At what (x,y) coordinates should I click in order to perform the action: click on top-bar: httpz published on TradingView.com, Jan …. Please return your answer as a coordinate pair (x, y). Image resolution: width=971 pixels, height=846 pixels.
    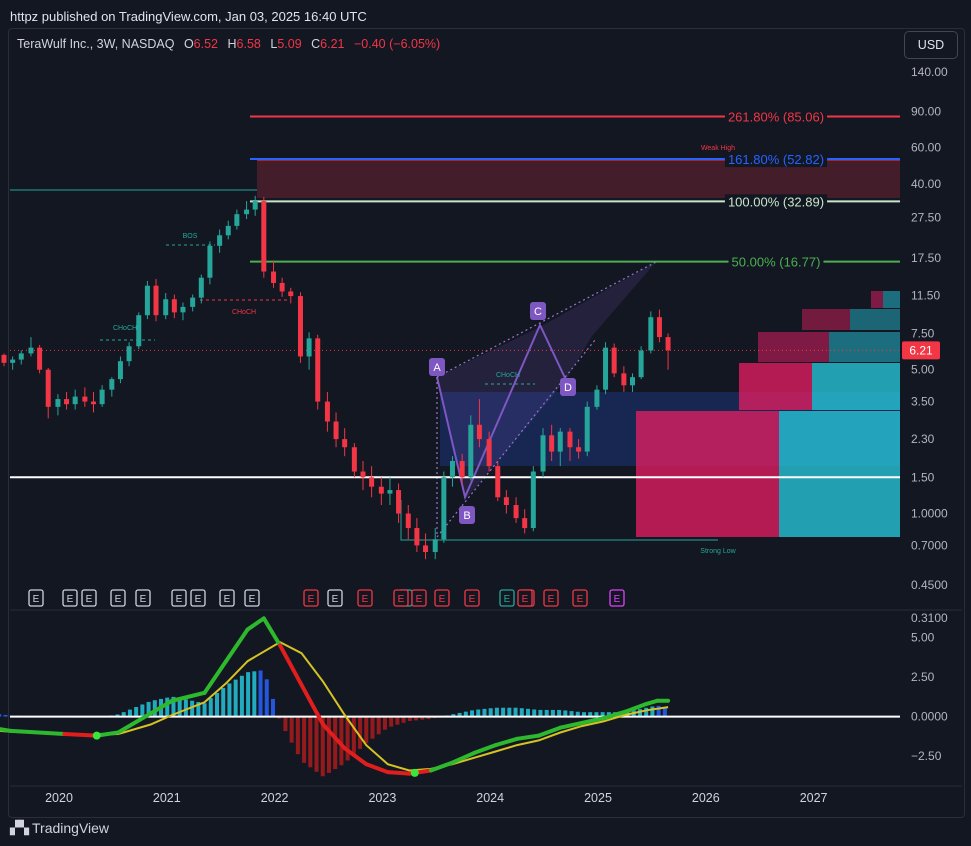
    Looking at the image, I should click on (485, 15).